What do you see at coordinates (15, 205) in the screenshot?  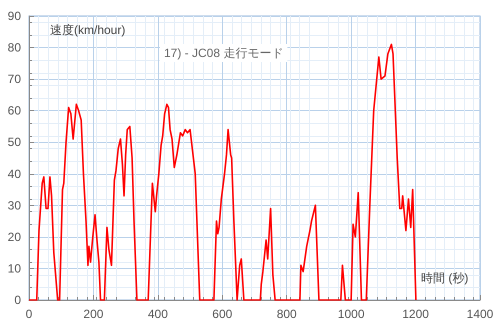 I see `y-tick-label: 30` at bounding box center [15, 205].